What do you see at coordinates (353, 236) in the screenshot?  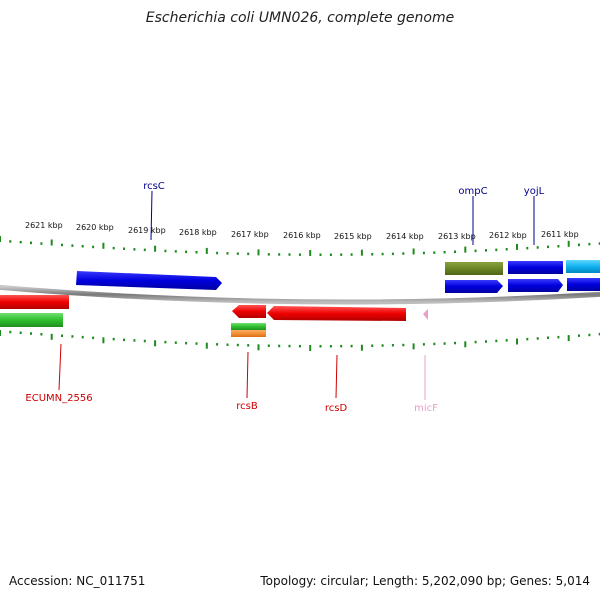 I see `scale-label: 2615 kbp` at bounding box center [353, 236].